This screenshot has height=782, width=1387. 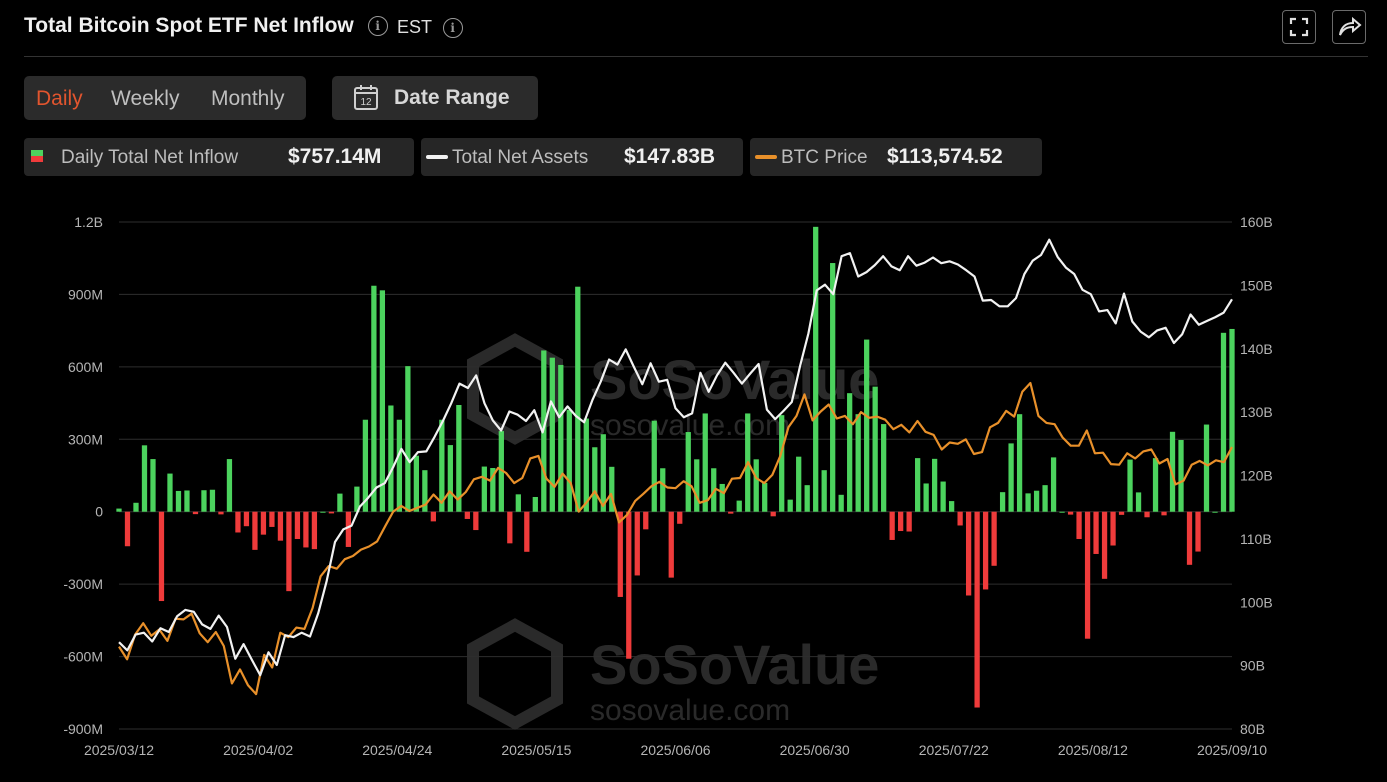 What do you see at coordinates (690, 710) in the screenshot?
I see `watermark-url: sosovalue.com` at bounding box center [690, 710].